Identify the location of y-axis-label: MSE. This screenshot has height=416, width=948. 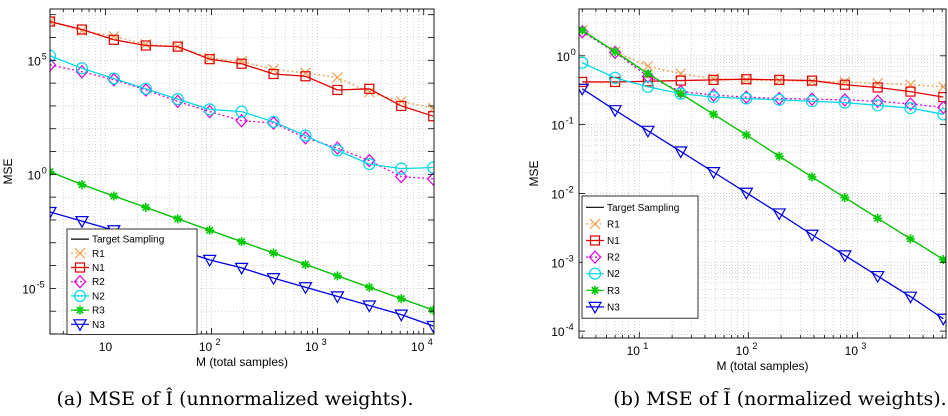
(8, 171).